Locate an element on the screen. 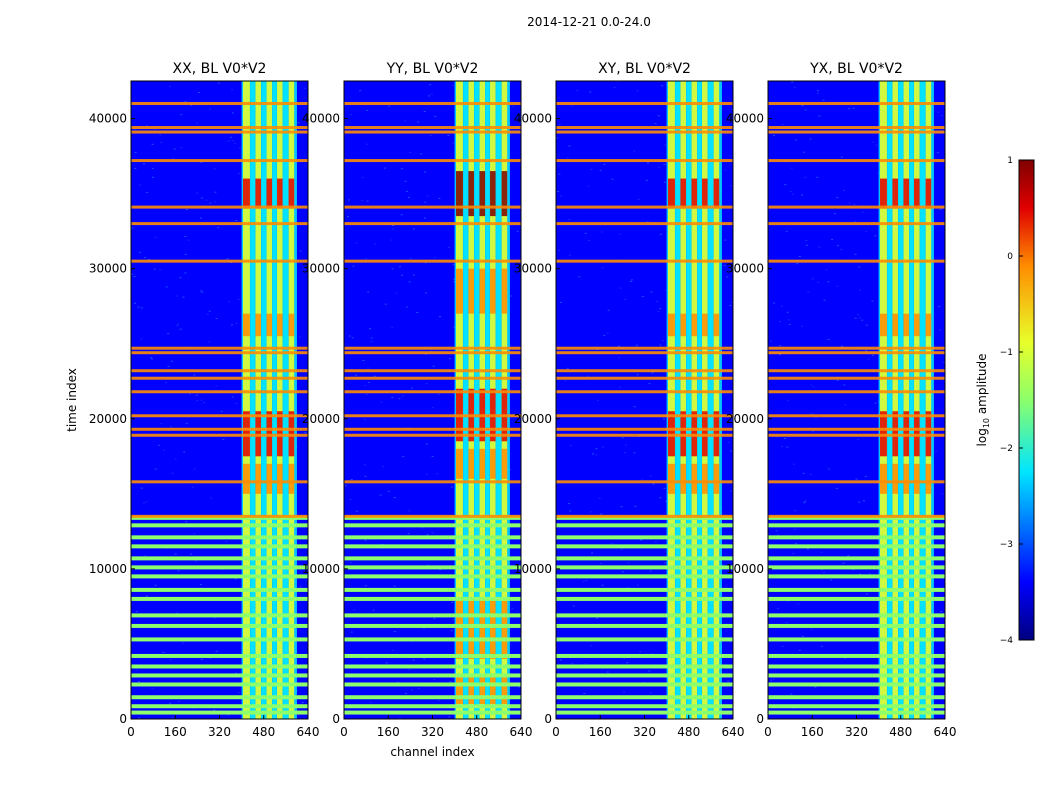 Image resolution: width=1050 pixels, height=800 pixels. x-tick-label: 640 is located at coordinates (308, 732).